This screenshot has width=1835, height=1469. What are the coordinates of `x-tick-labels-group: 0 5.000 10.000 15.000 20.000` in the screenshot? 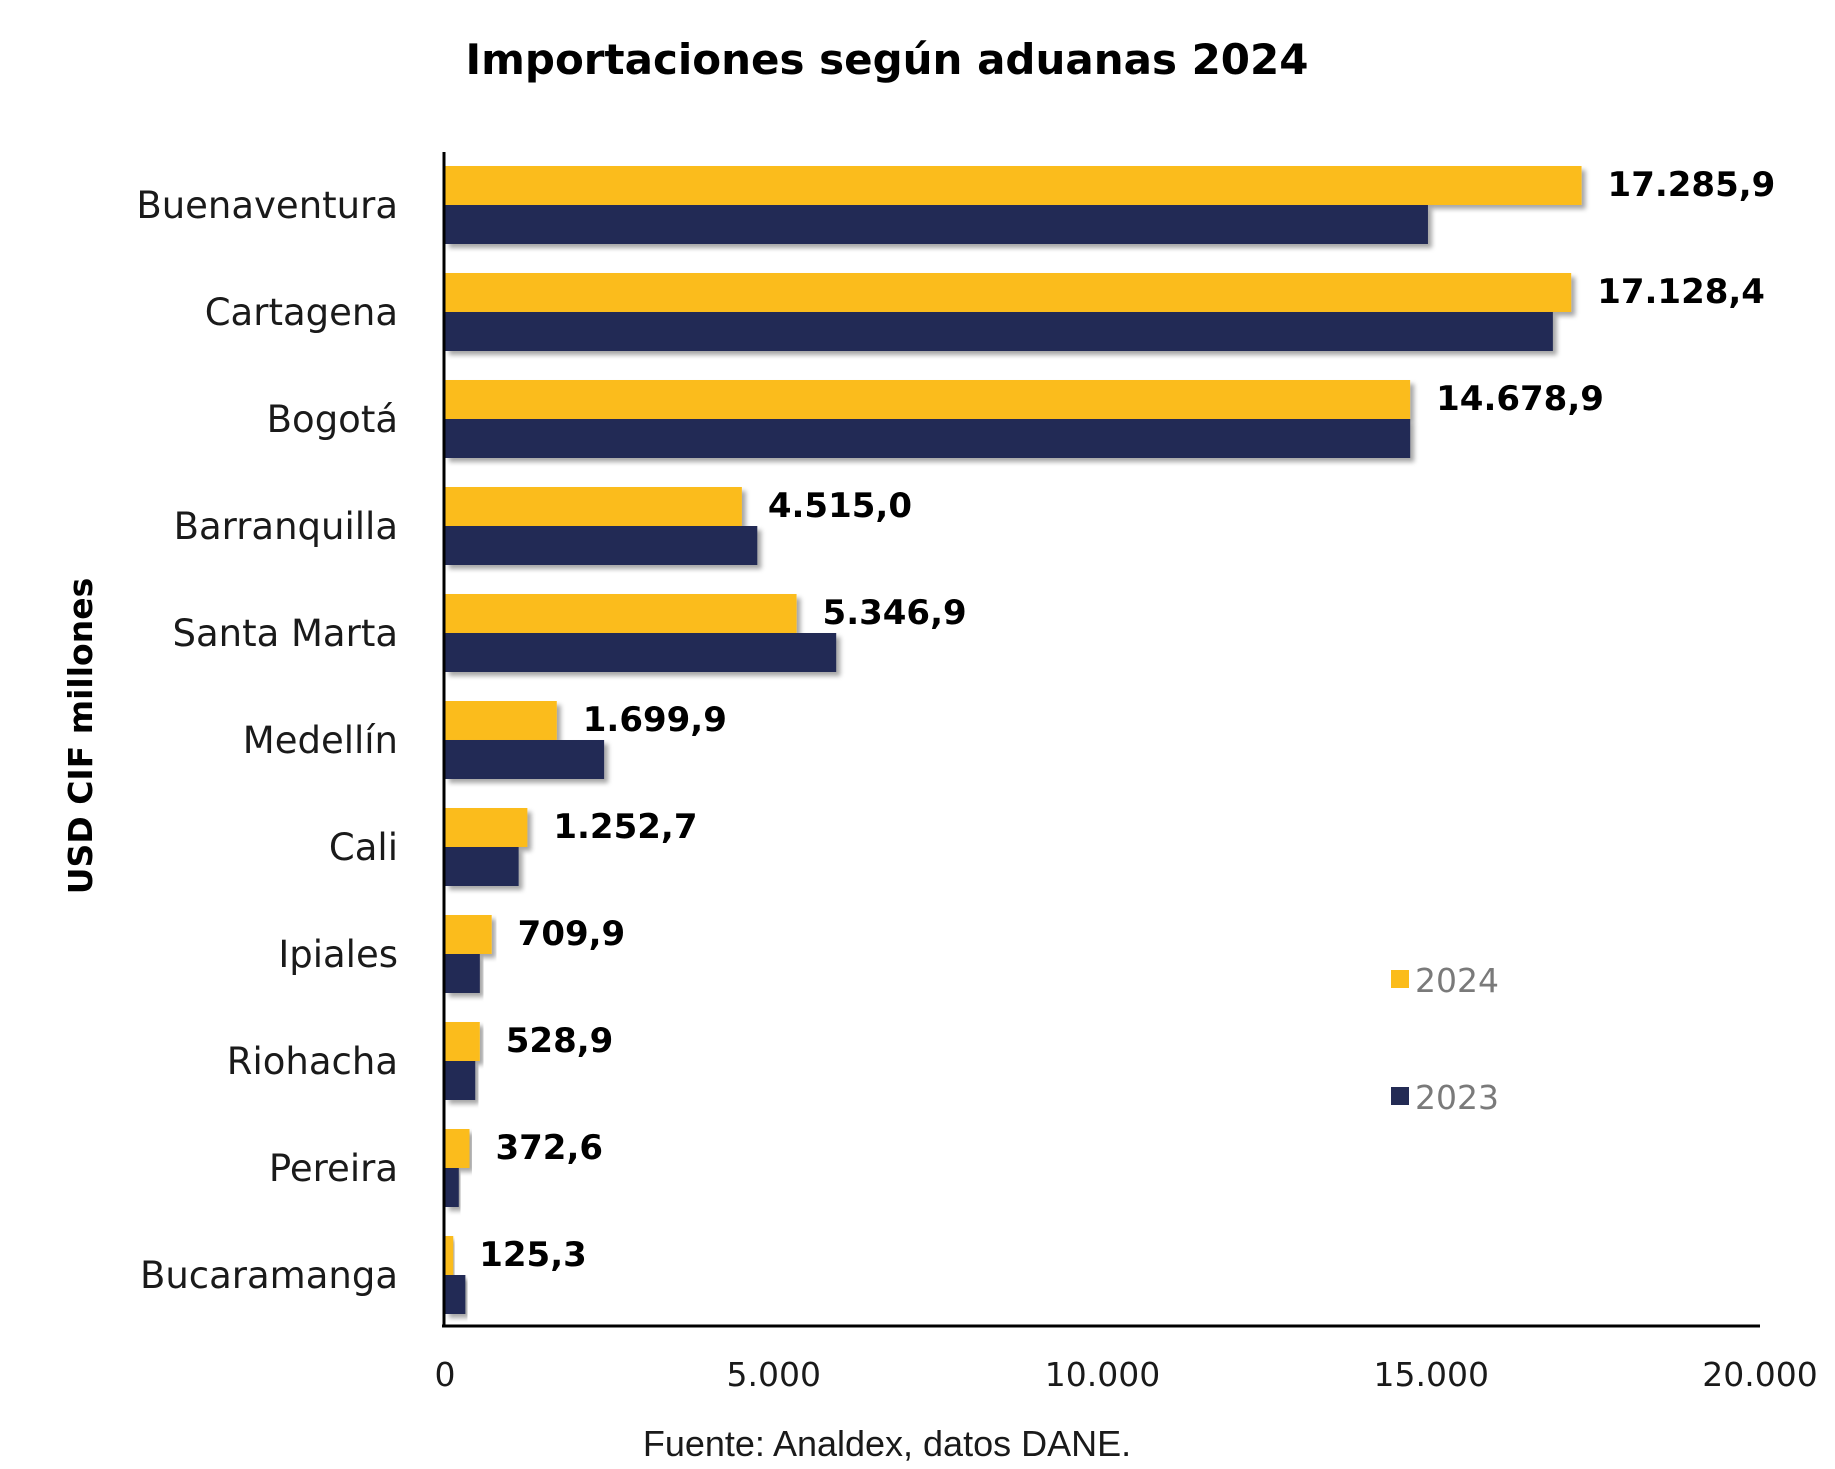 It's located at (1126, 1374).